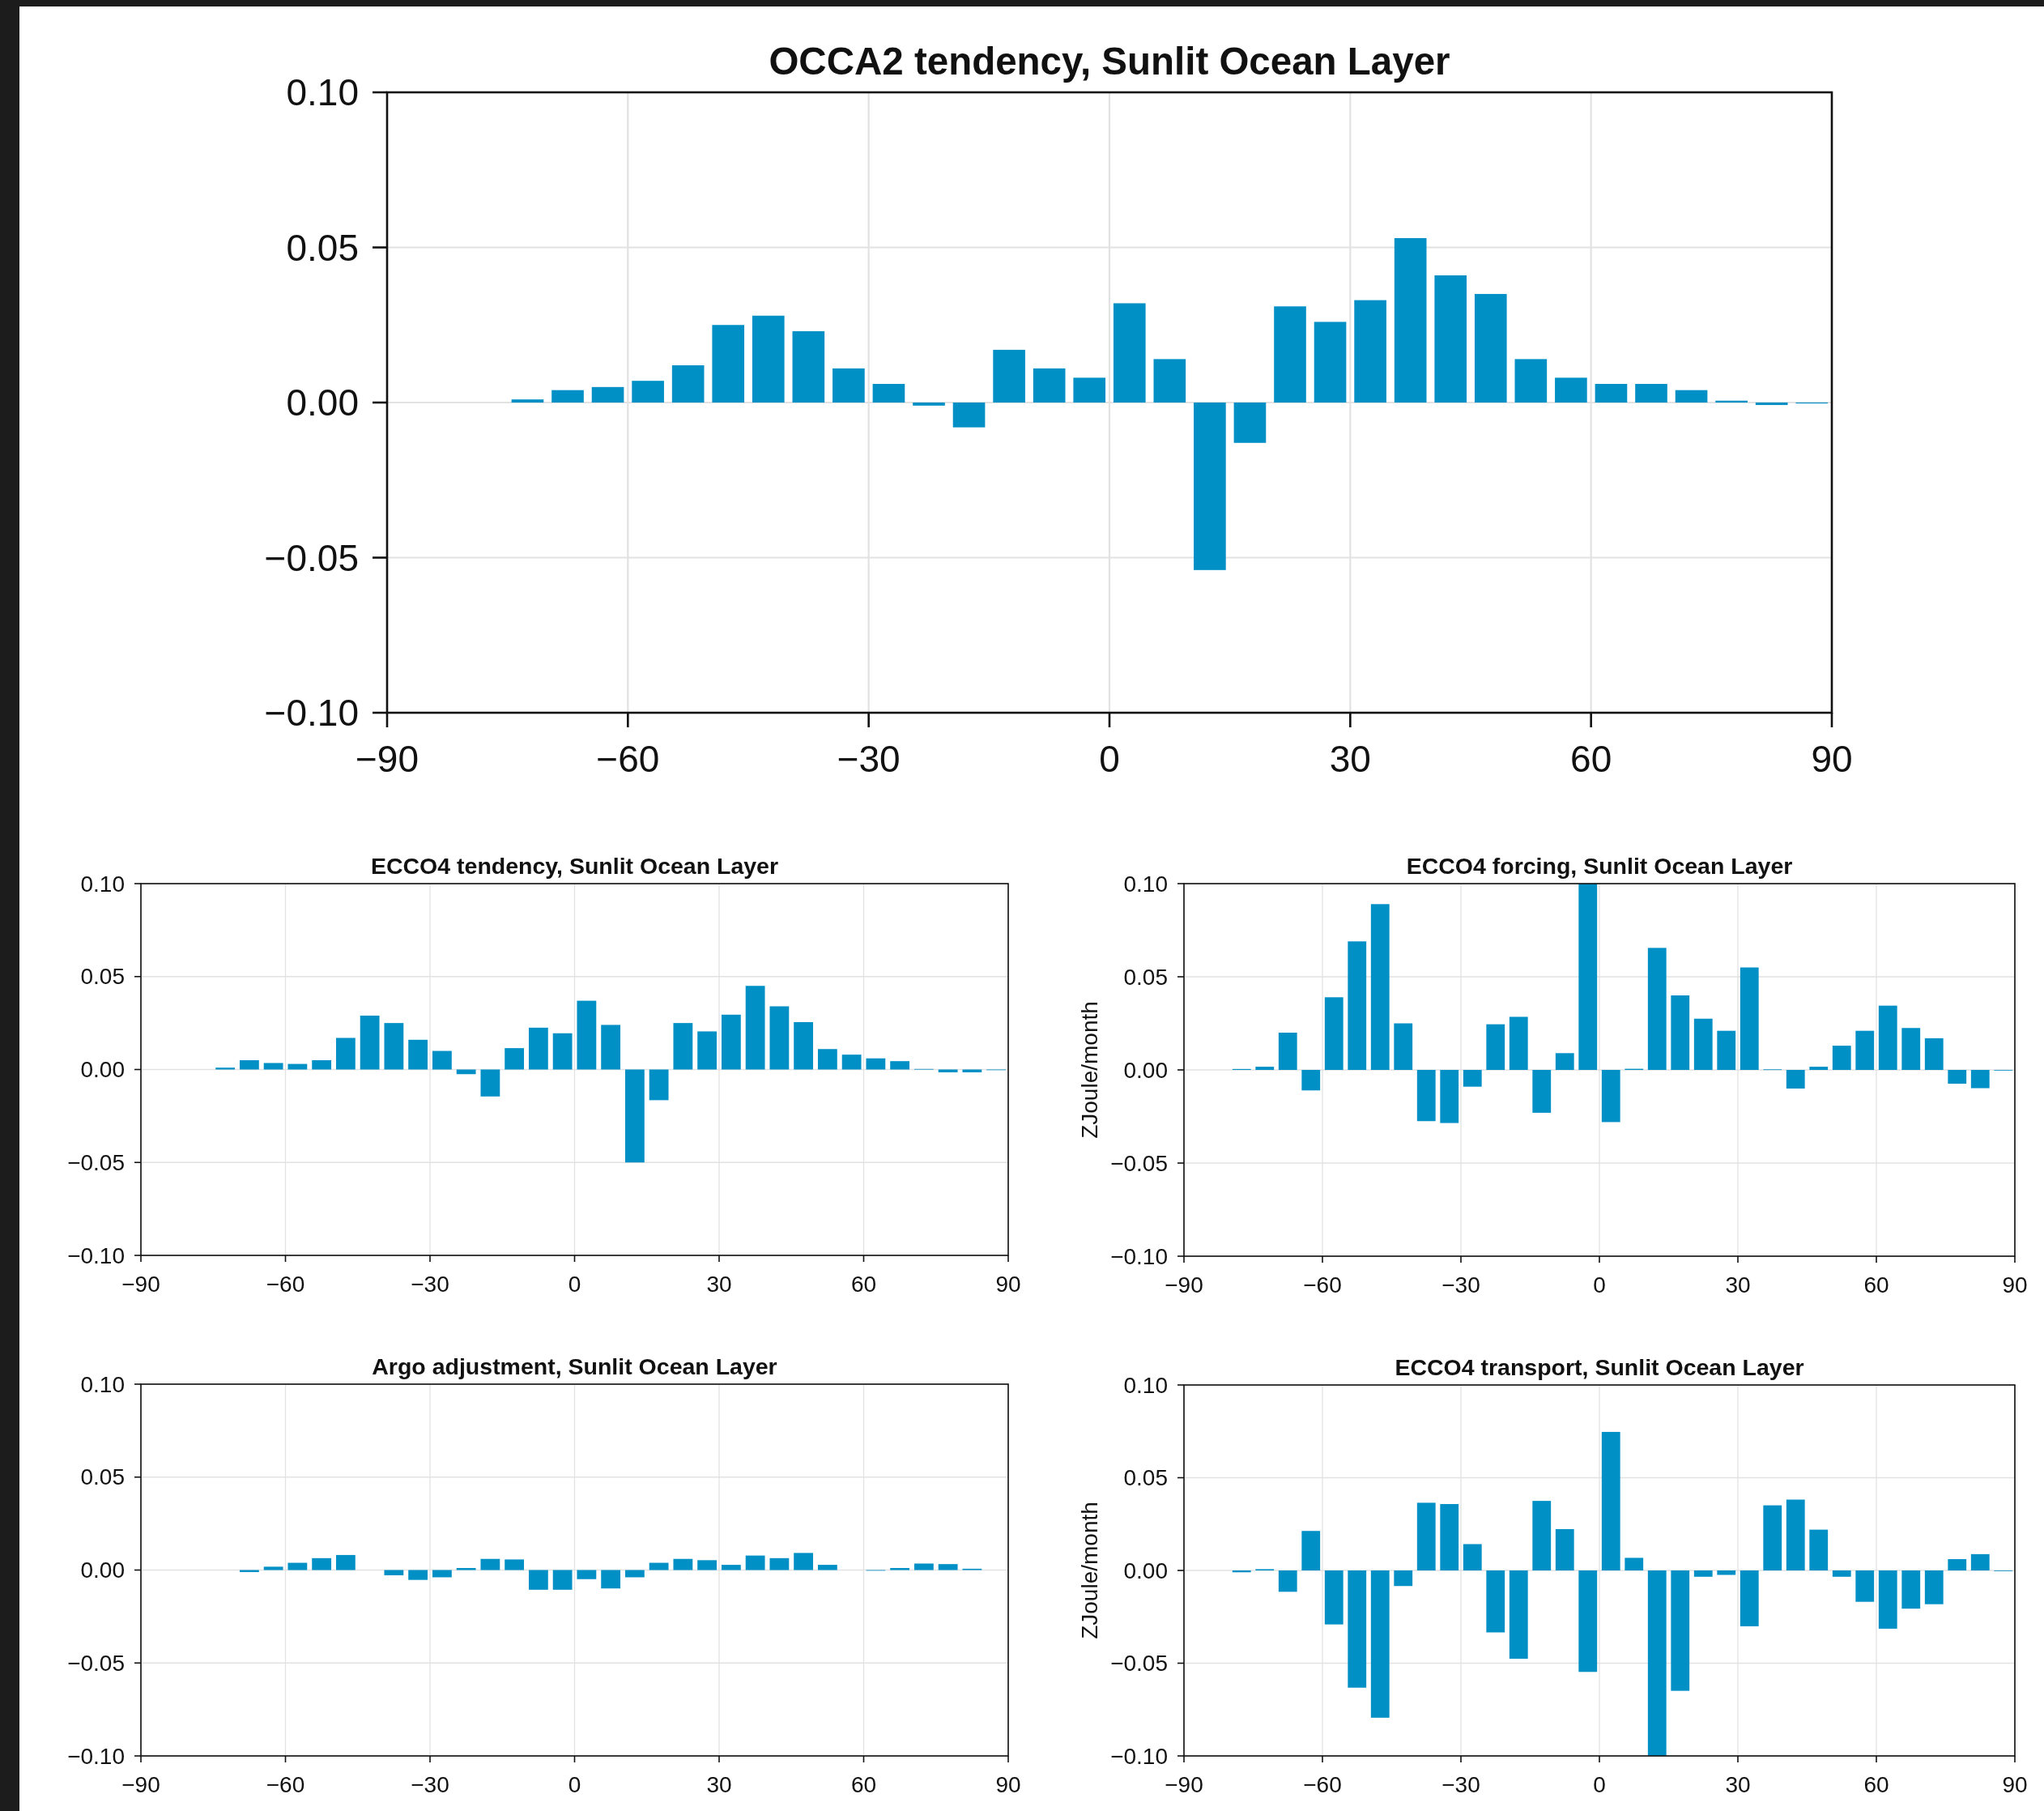 This screenshot has height=1811, width=2044. What do you see at coordinates (1089, 1070) in the screenshot?
I see `y-axis-title: ZJoule/month` at bounding box center [1089, 1070].